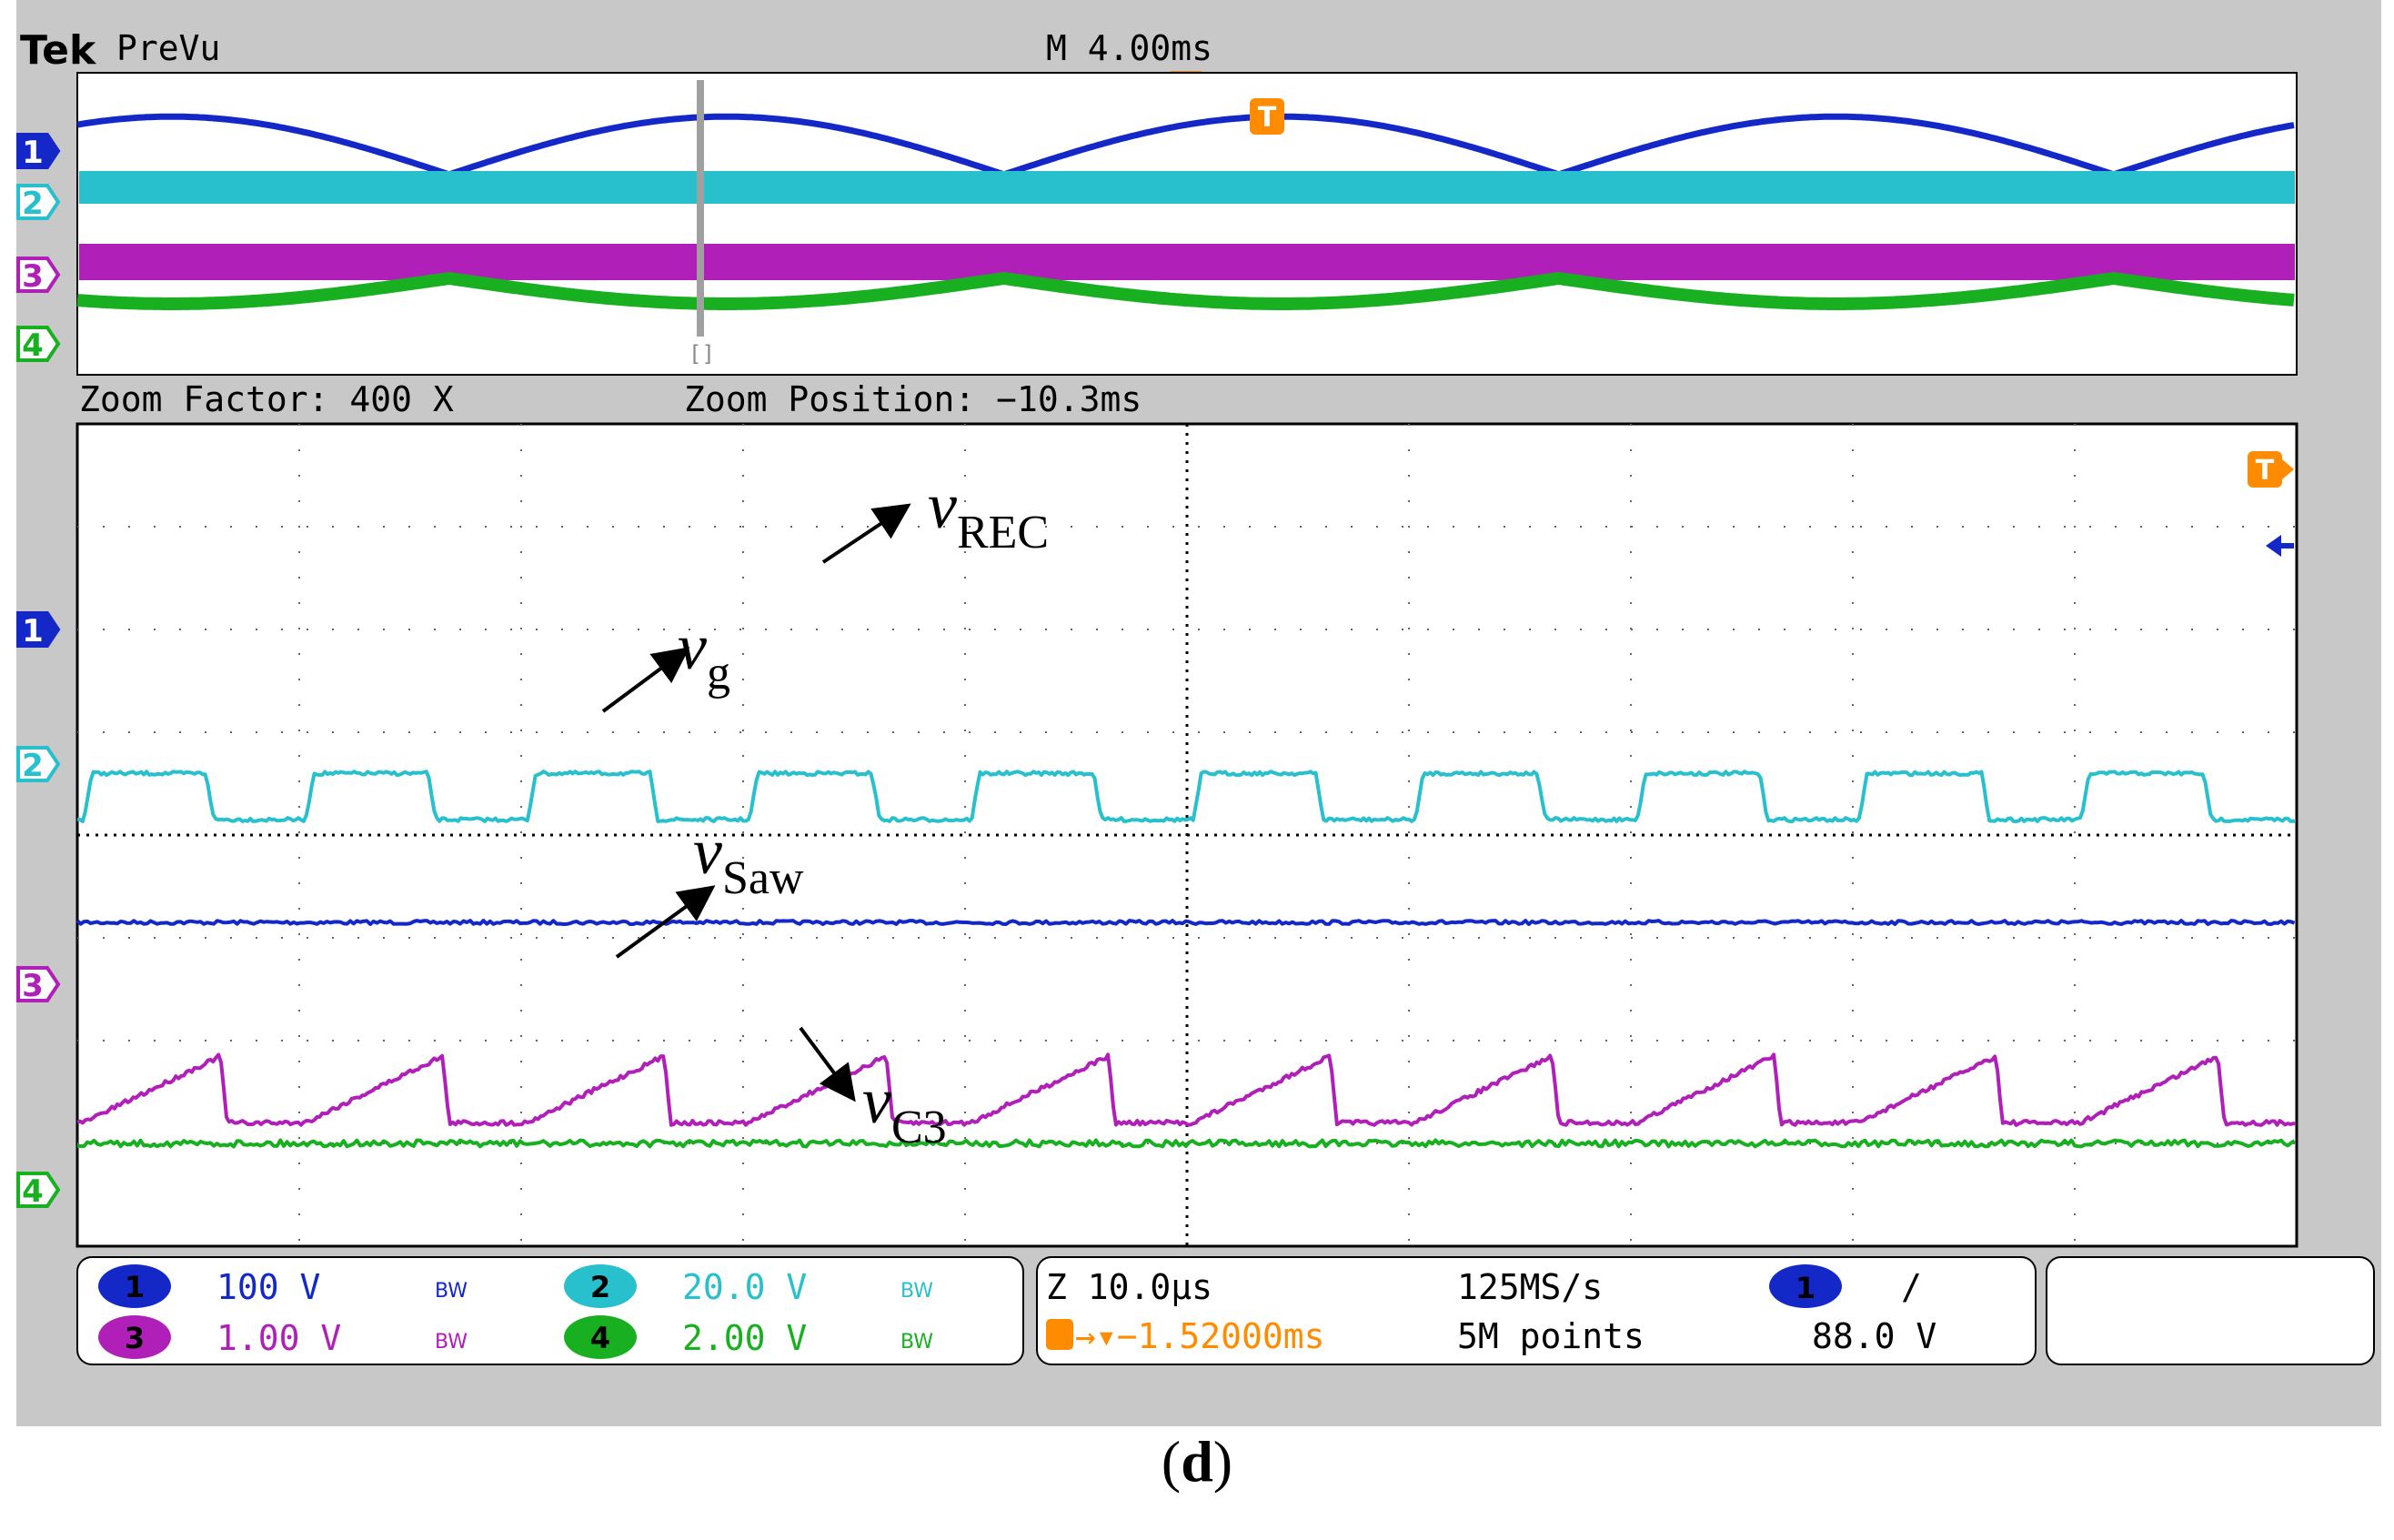  I want to click on zoom-window-label: [], so click(702, 354).